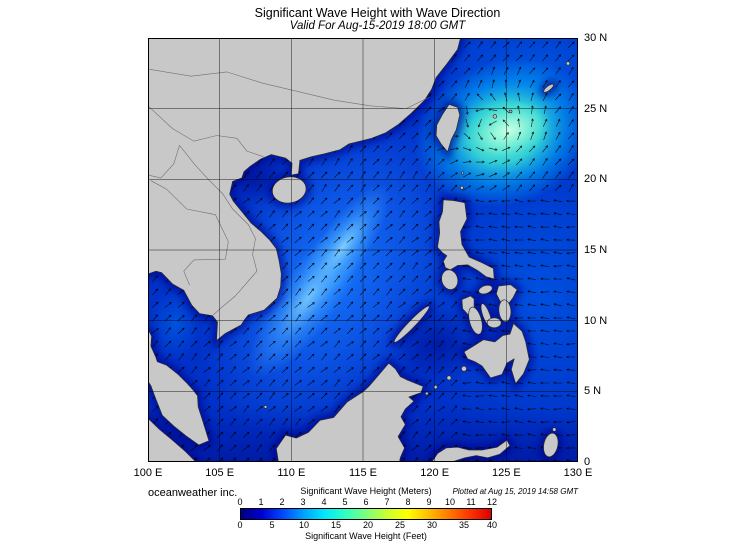 The image size is (755, 560). Describe the element at coordinates (471, 502) in the screenshot. I see `meters-tick: 11` at that location.